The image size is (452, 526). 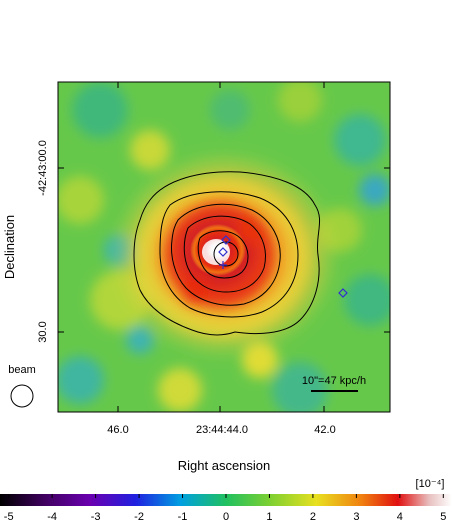 I want to click on colorbar-tick-label: 4, so click(x=400, y=517).